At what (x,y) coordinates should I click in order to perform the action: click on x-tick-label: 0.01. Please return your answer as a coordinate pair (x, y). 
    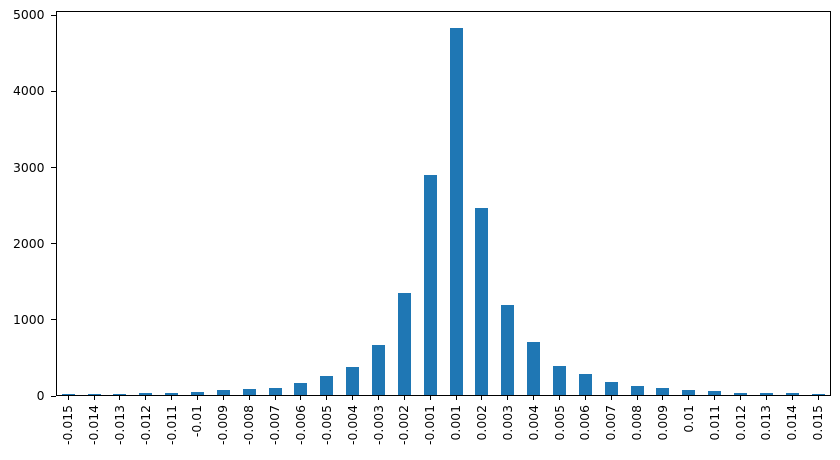
    Looking at the image, I should click on (688, 419).